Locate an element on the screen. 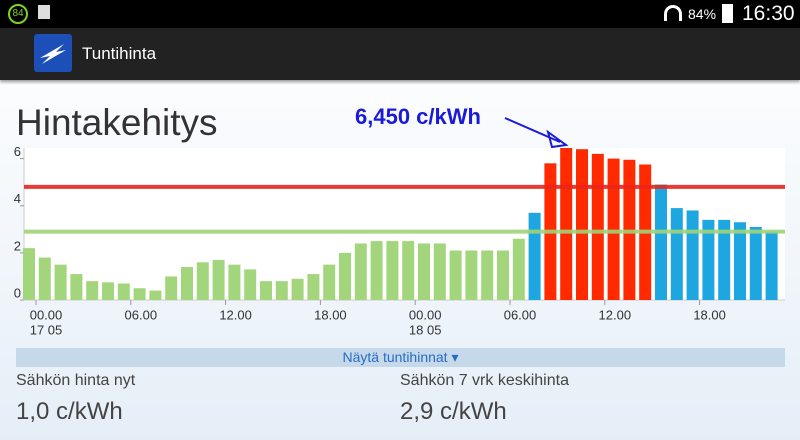  sd-icon is located at coordinates (44, 12).